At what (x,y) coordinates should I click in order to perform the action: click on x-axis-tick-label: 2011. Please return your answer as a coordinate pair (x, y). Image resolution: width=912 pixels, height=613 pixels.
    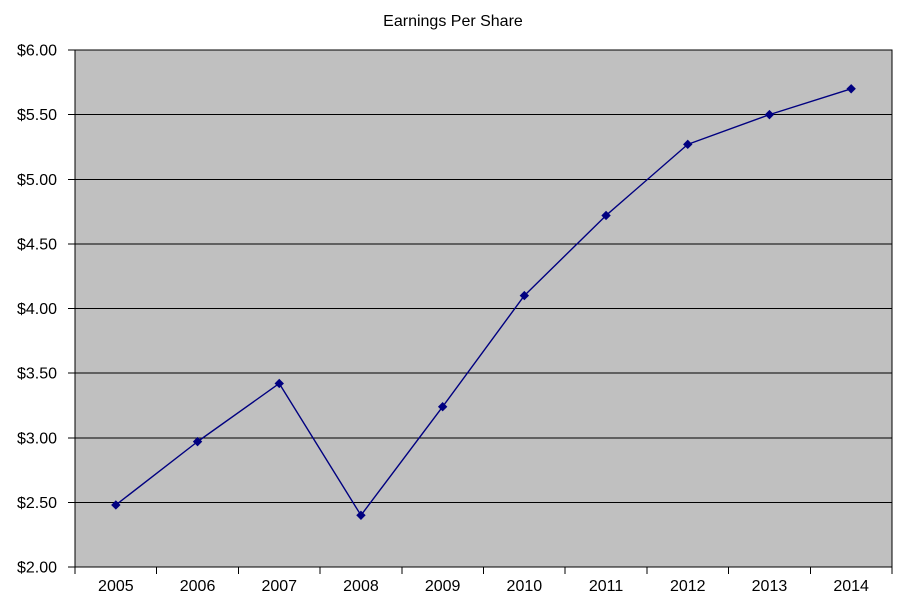
    Looking at the image, I should click on (606, 586).